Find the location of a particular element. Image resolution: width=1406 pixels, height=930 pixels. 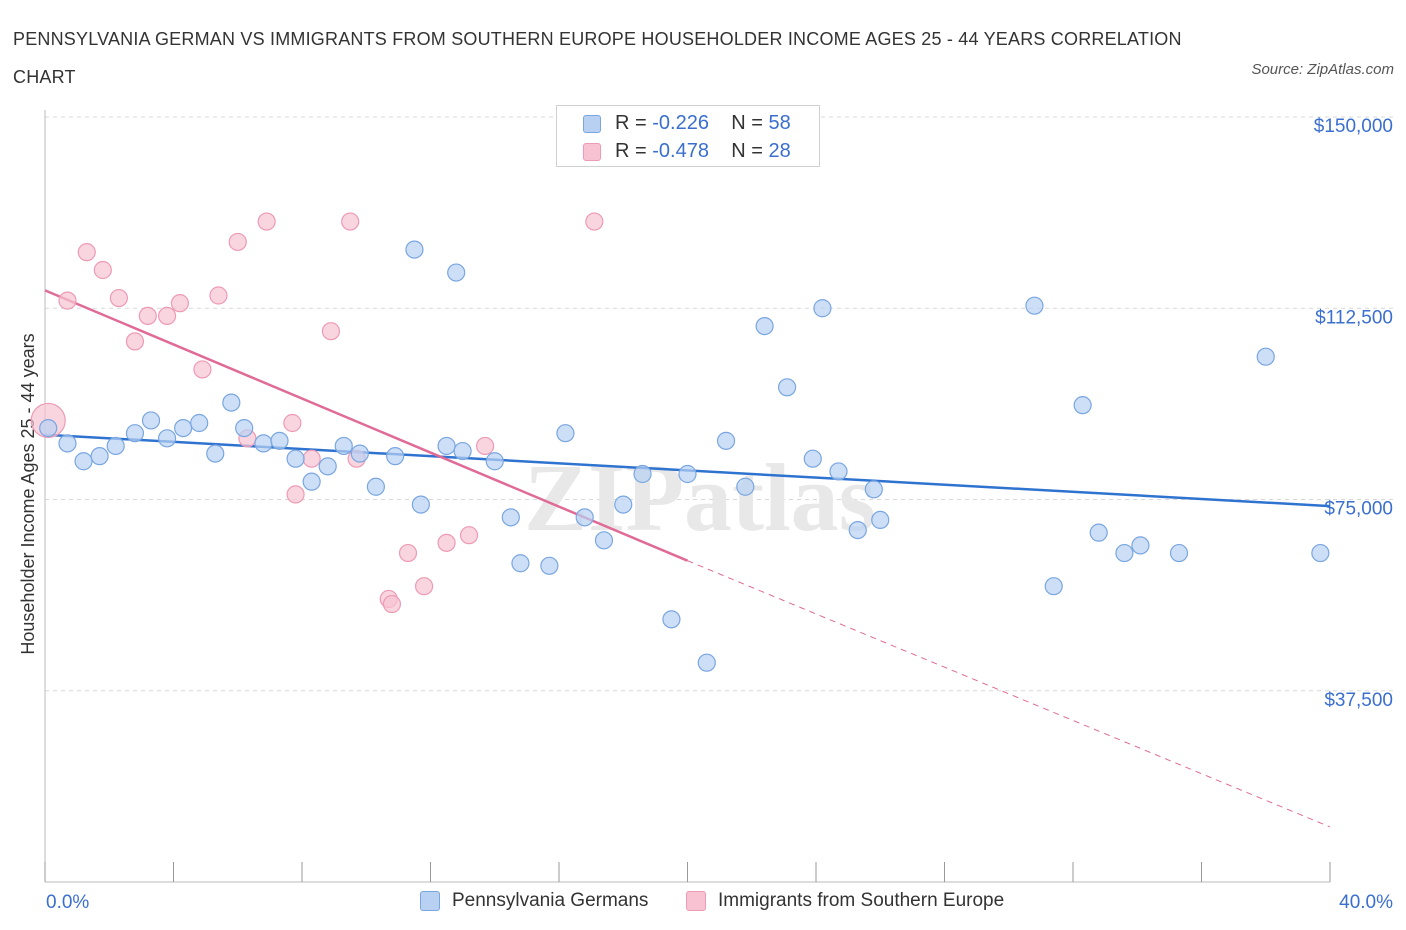

legend-swatch-blue is located at coordinates (592, 124).